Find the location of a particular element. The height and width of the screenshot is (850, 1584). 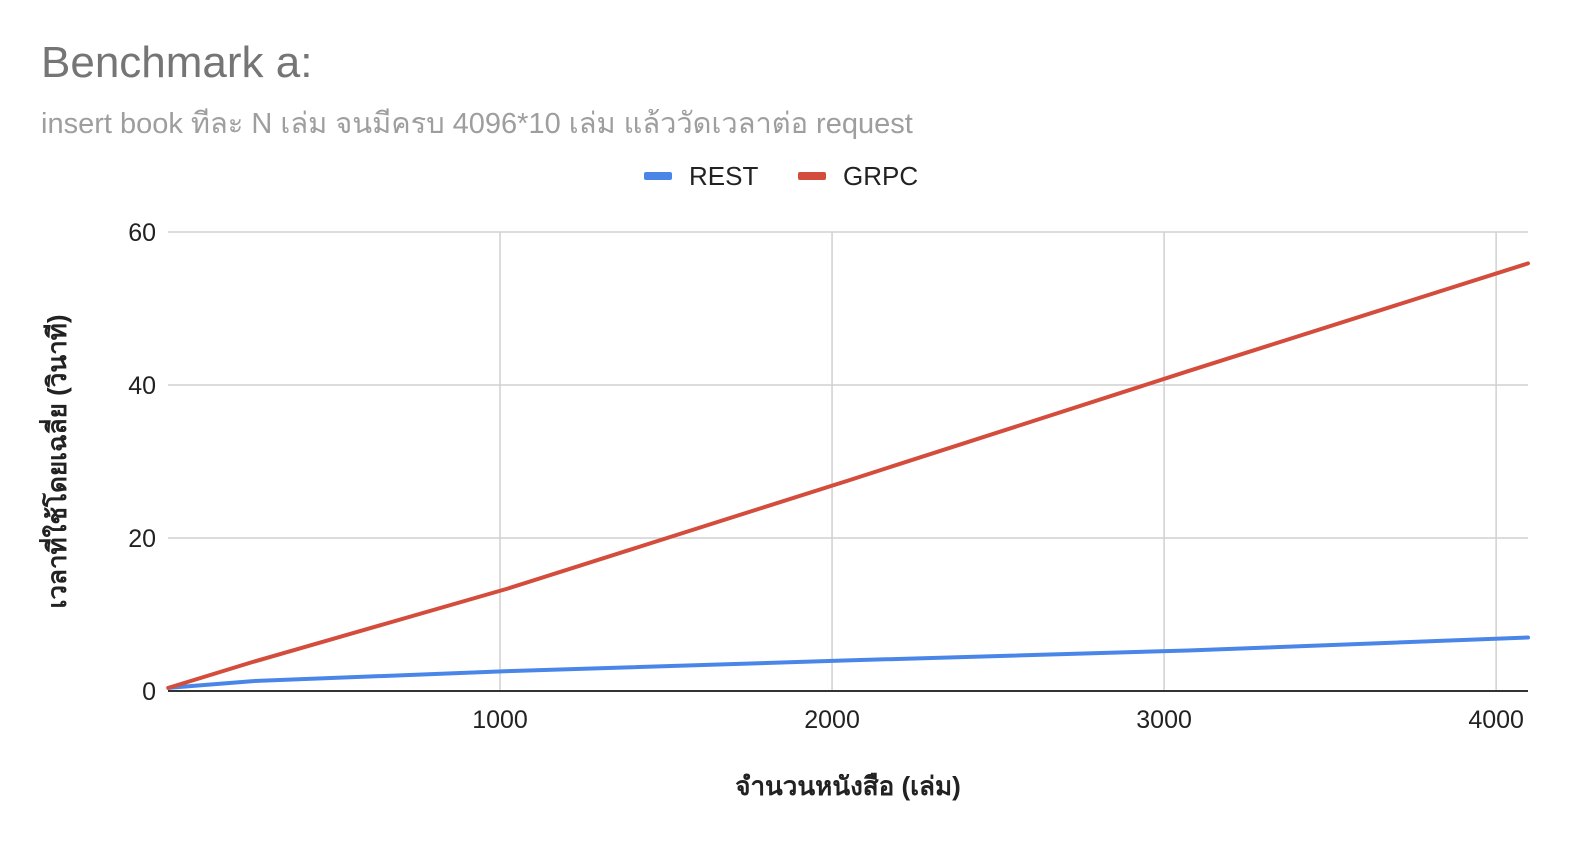

x-tick-label: 1000 is located at coordinates (500, 720).